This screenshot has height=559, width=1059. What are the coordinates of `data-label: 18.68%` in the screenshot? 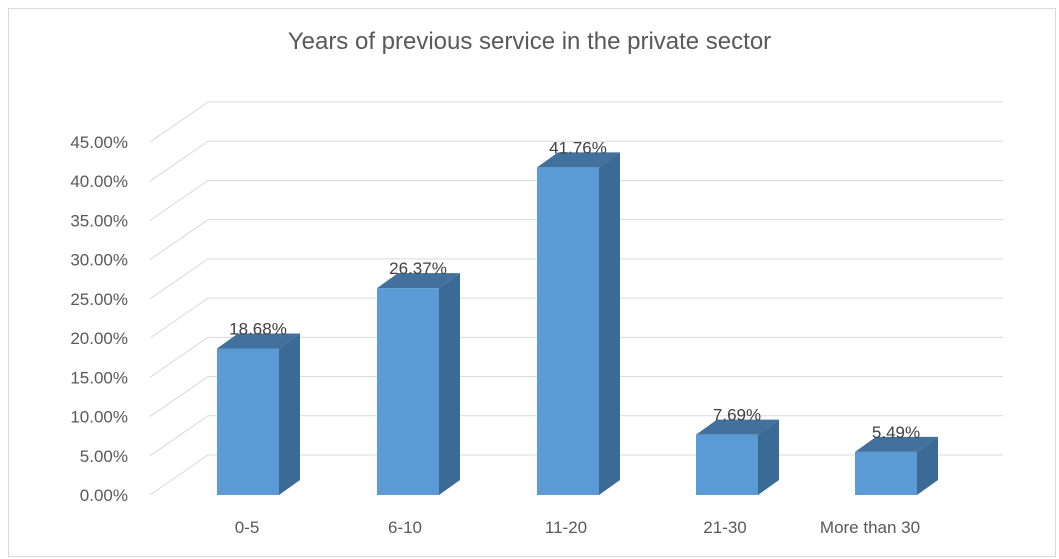 It's located at (258, 328).